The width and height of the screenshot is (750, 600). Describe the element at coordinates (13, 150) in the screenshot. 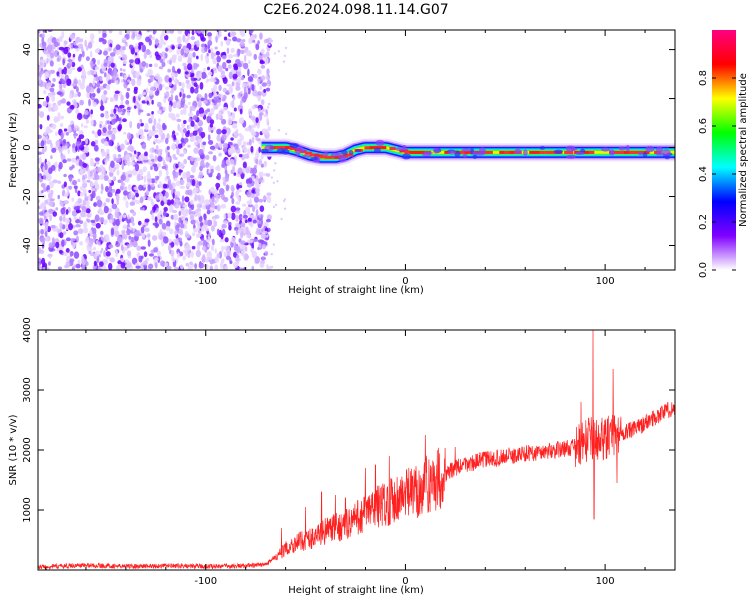

I see `spectrogram-y-axis-label: Frequency (Hz)` at that location.